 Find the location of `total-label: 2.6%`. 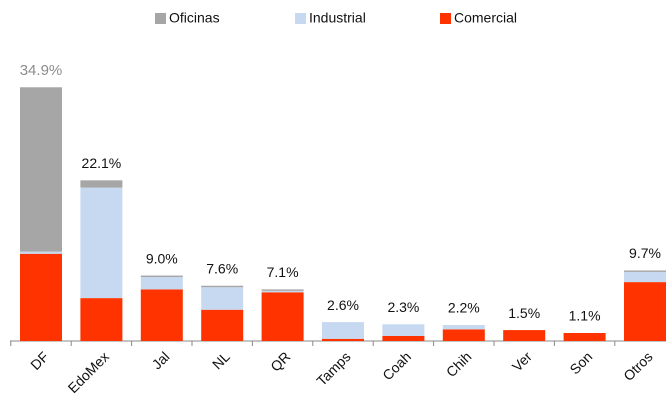

total-label: 2.6% is located at coordinates (343, 305).